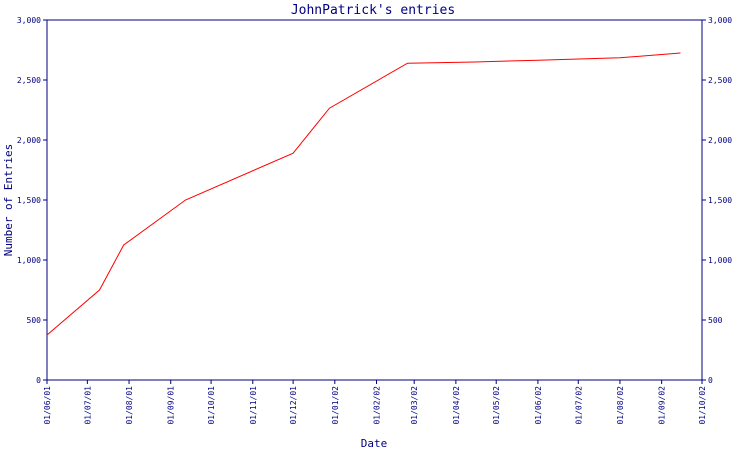 The image size is (750, 450). What do you see at coordinates (702, 405) in the screenshot?
I see `x-tick-label: 01/10/02` at bounding box center [702, 405].